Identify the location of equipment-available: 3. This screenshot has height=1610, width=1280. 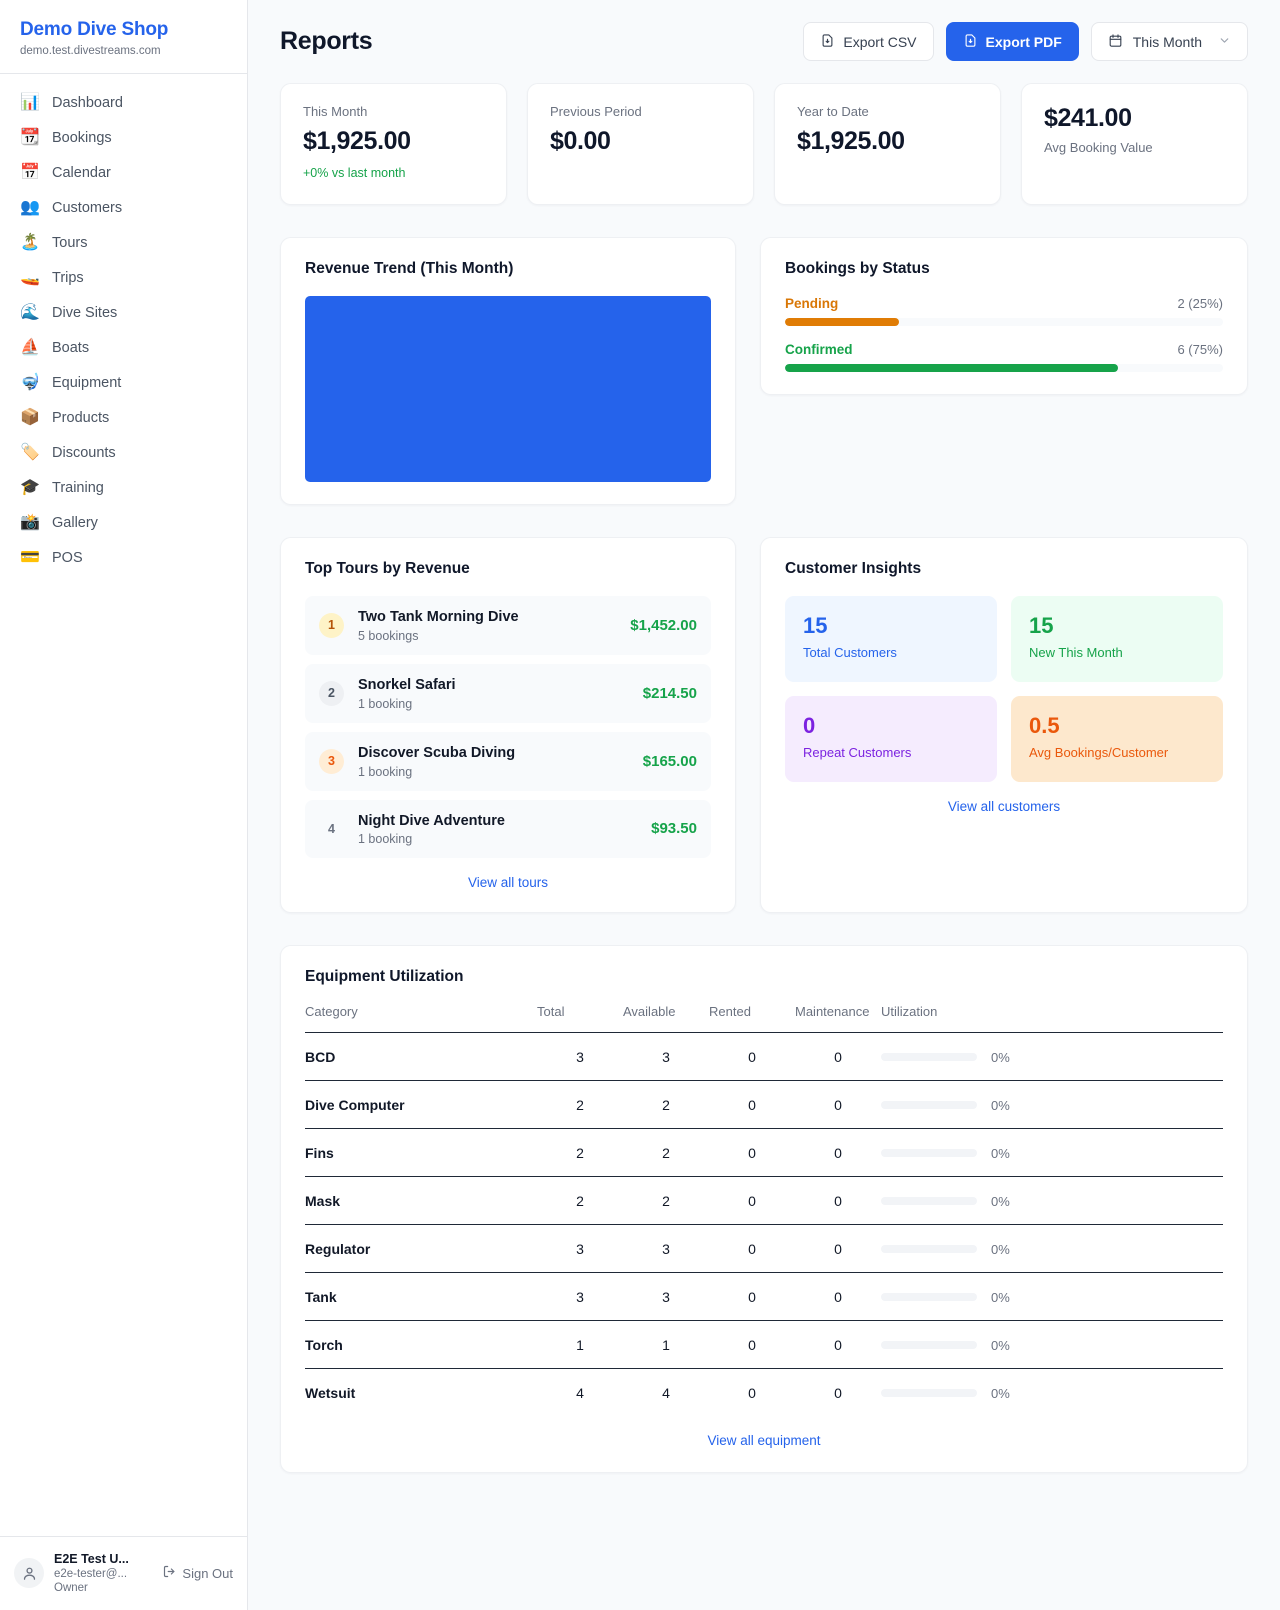
(666, 1057).